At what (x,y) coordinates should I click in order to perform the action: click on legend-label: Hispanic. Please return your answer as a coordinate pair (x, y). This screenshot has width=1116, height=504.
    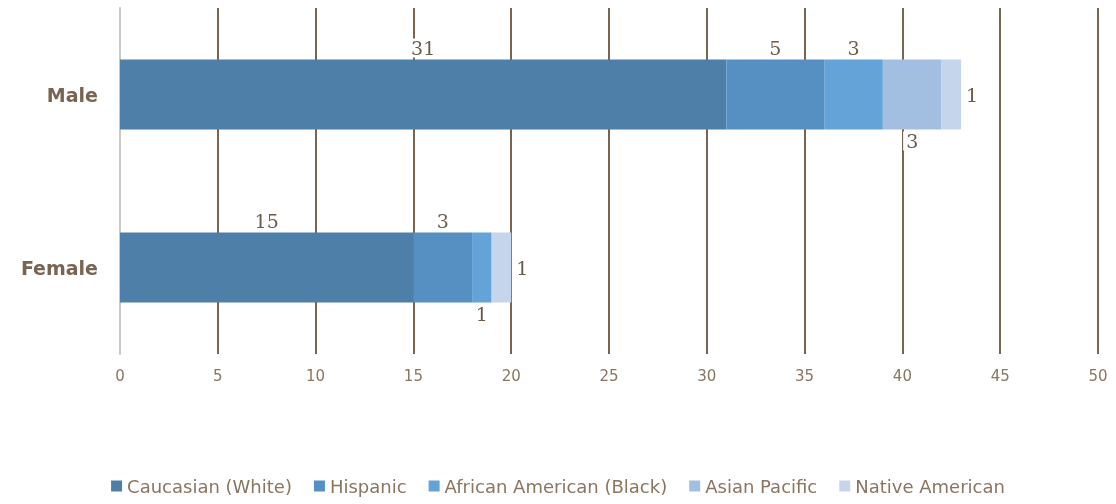
    Looking at the image, I should click on (368, 486).